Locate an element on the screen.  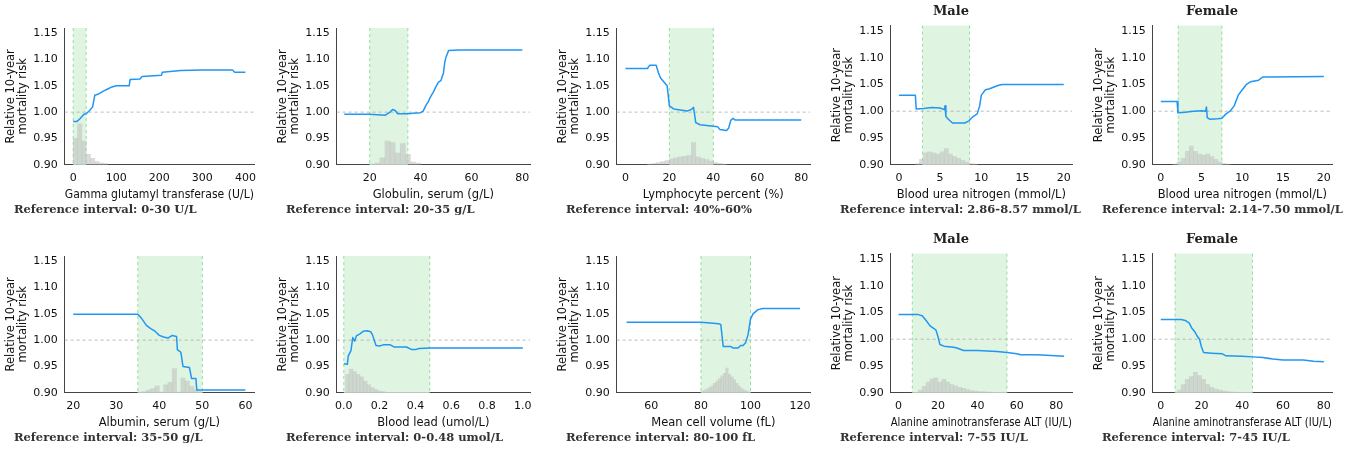
text: Reference interval: 20-35 g/L is located at coordinates (380, 209).